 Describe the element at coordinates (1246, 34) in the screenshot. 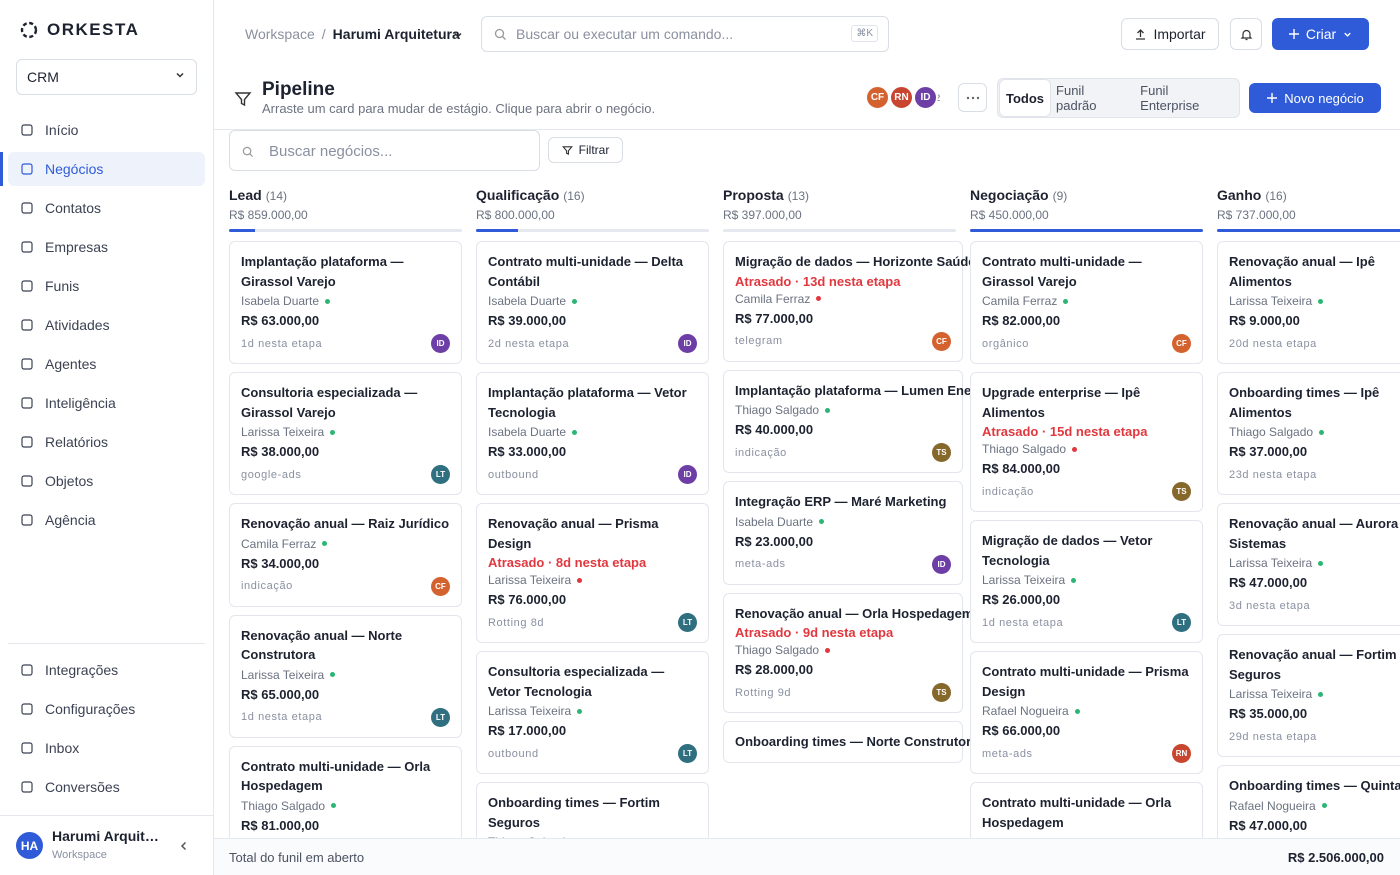

I see `notifications-button` at that location.